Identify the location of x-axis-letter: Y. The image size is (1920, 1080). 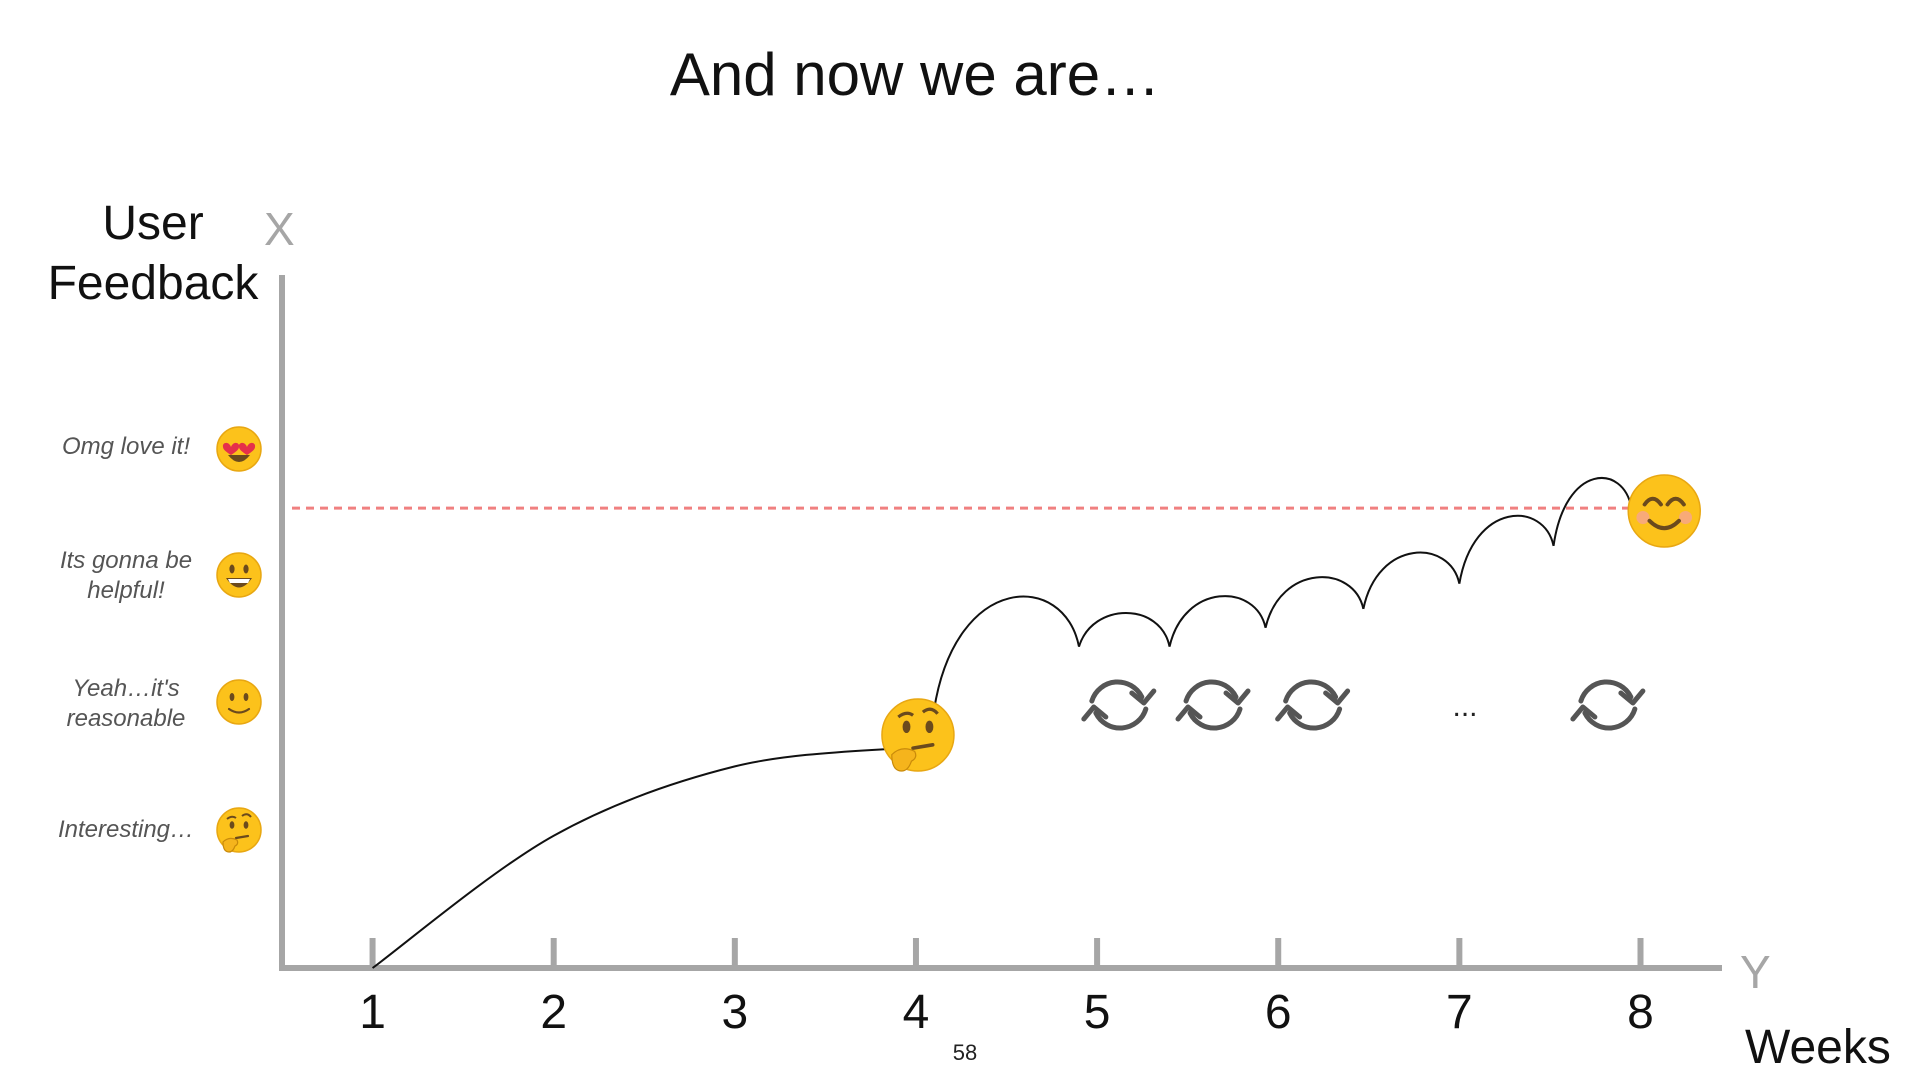
(1755, 972).